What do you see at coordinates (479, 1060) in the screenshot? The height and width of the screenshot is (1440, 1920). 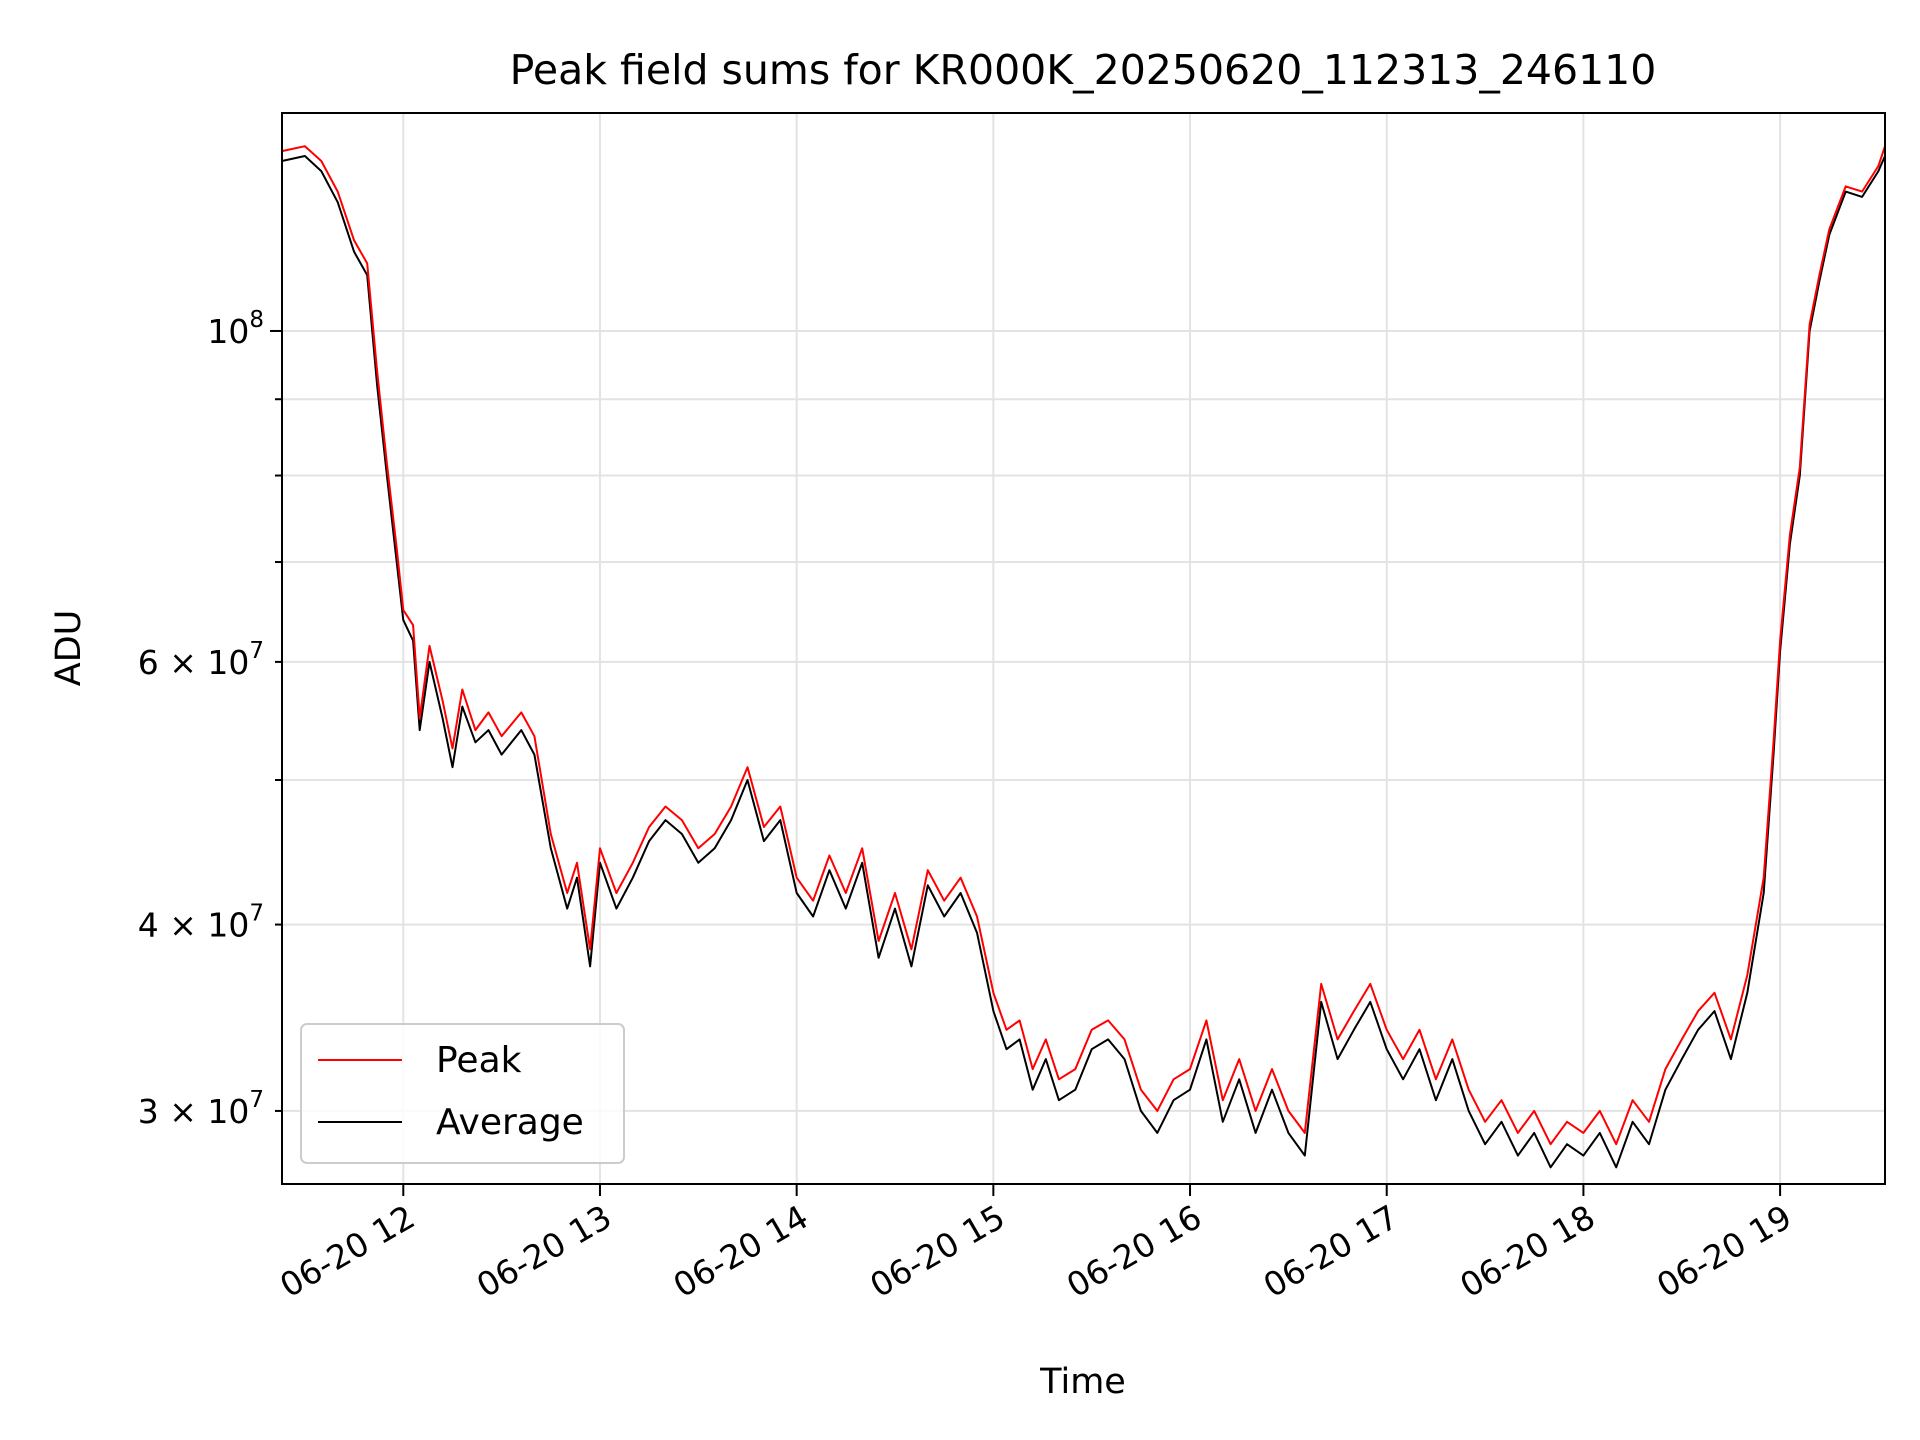 I see `legend-label-peak: Peak` at bounding box center [479, 1060].